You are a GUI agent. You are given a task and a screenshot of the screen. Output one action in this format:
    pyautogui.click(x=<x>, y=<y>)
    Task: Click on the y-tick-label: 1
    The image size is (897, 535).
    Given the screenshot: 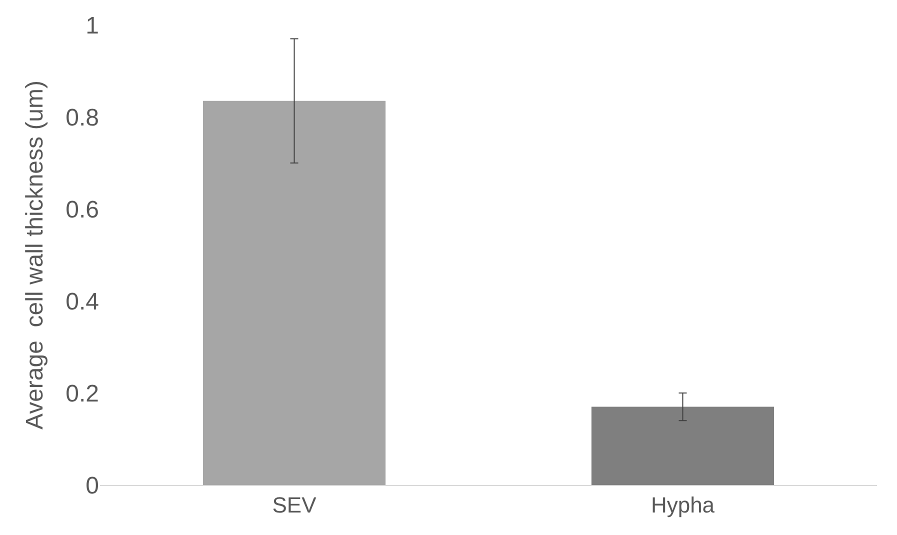 What is the action you would take?
    pyautogui.click(x=92, y=26)
    